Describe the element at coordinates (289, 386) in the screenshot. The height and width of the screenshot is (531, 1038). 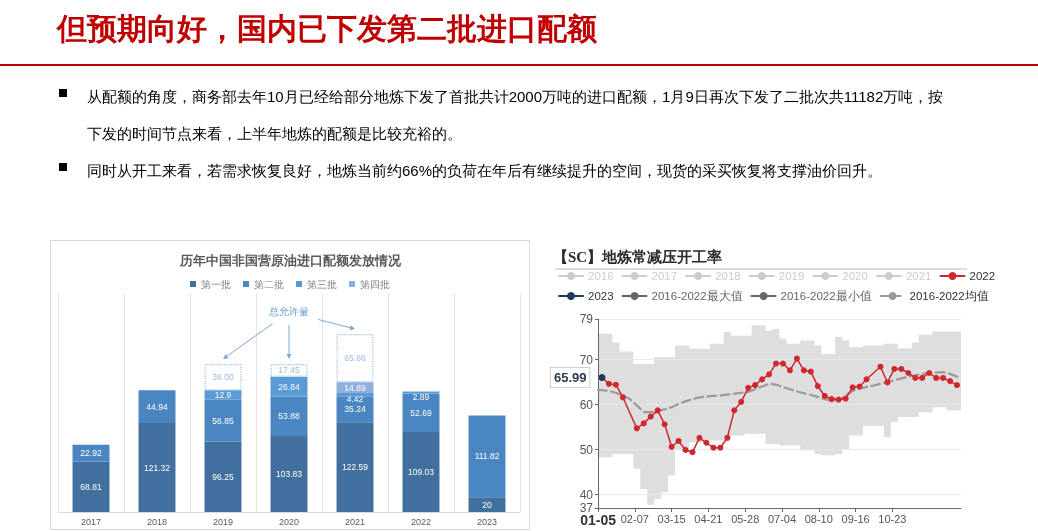
I see `data-label: 26.84` at that location.